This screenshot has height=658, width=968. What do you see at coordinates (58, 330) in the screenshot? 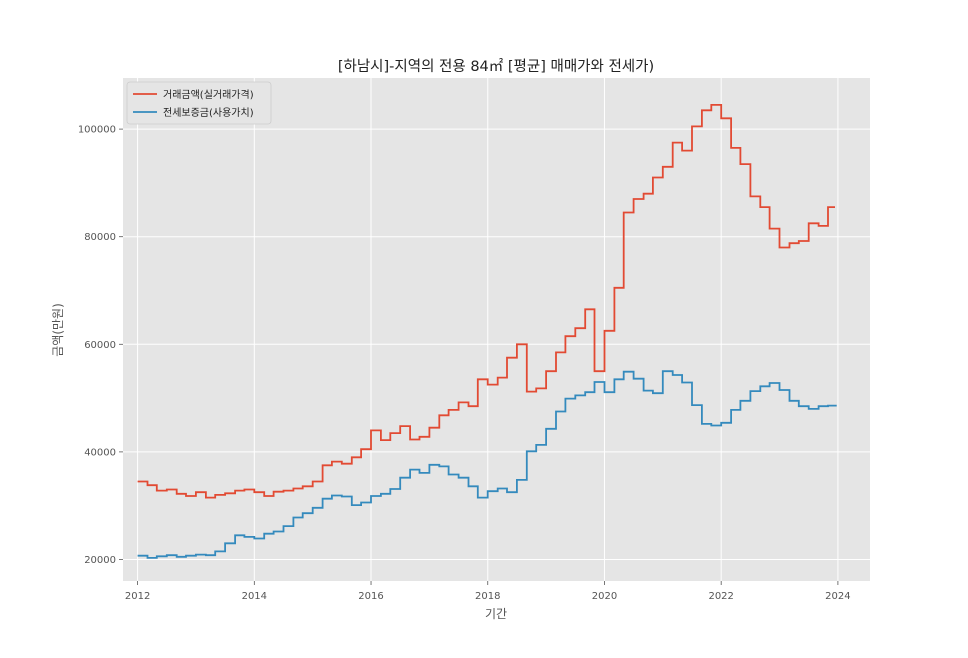
I see `y-axis-label: 금액(만원)` at bounding box center [58, 330].